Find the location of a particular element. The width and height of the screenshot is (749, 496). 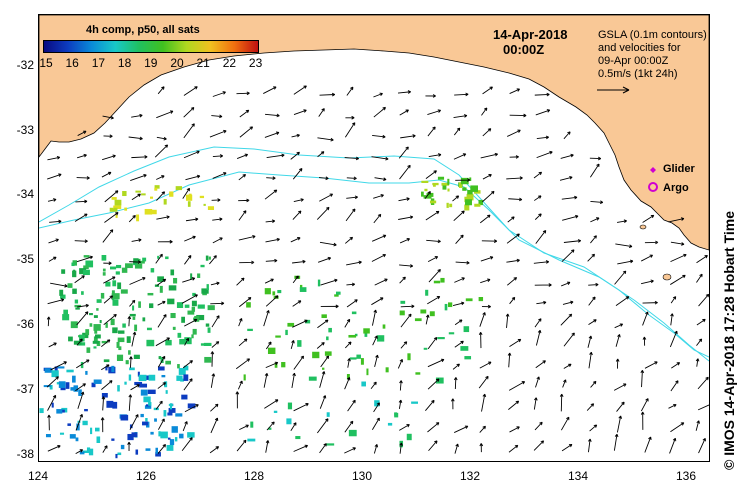

colorbar-tick-label: 15 is located at coordinates (46, 63).